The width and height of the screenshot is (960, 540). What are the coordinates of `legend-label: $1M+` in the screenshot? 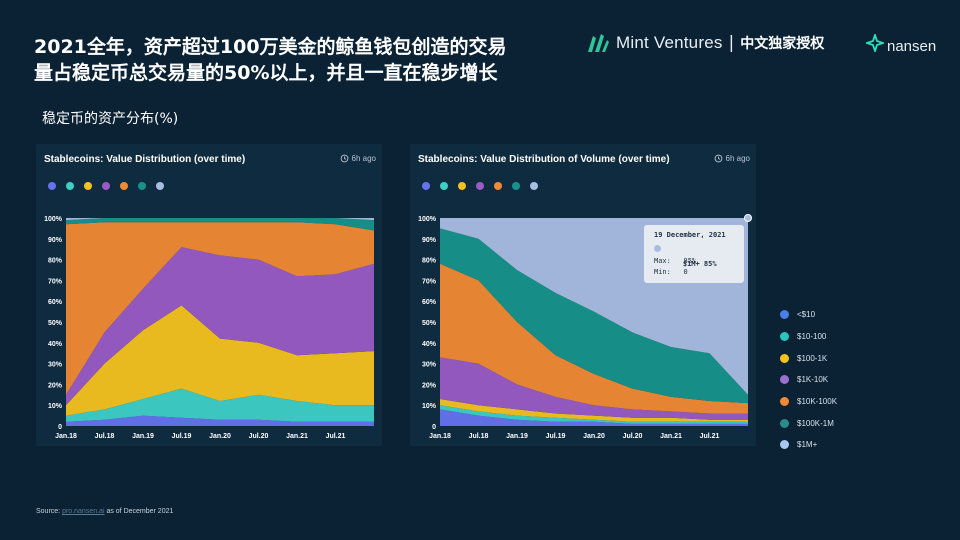 It's located at (807, 445).